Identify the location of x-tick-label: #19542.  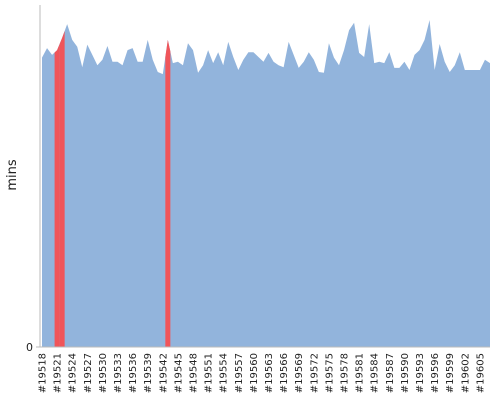
(163, 373).